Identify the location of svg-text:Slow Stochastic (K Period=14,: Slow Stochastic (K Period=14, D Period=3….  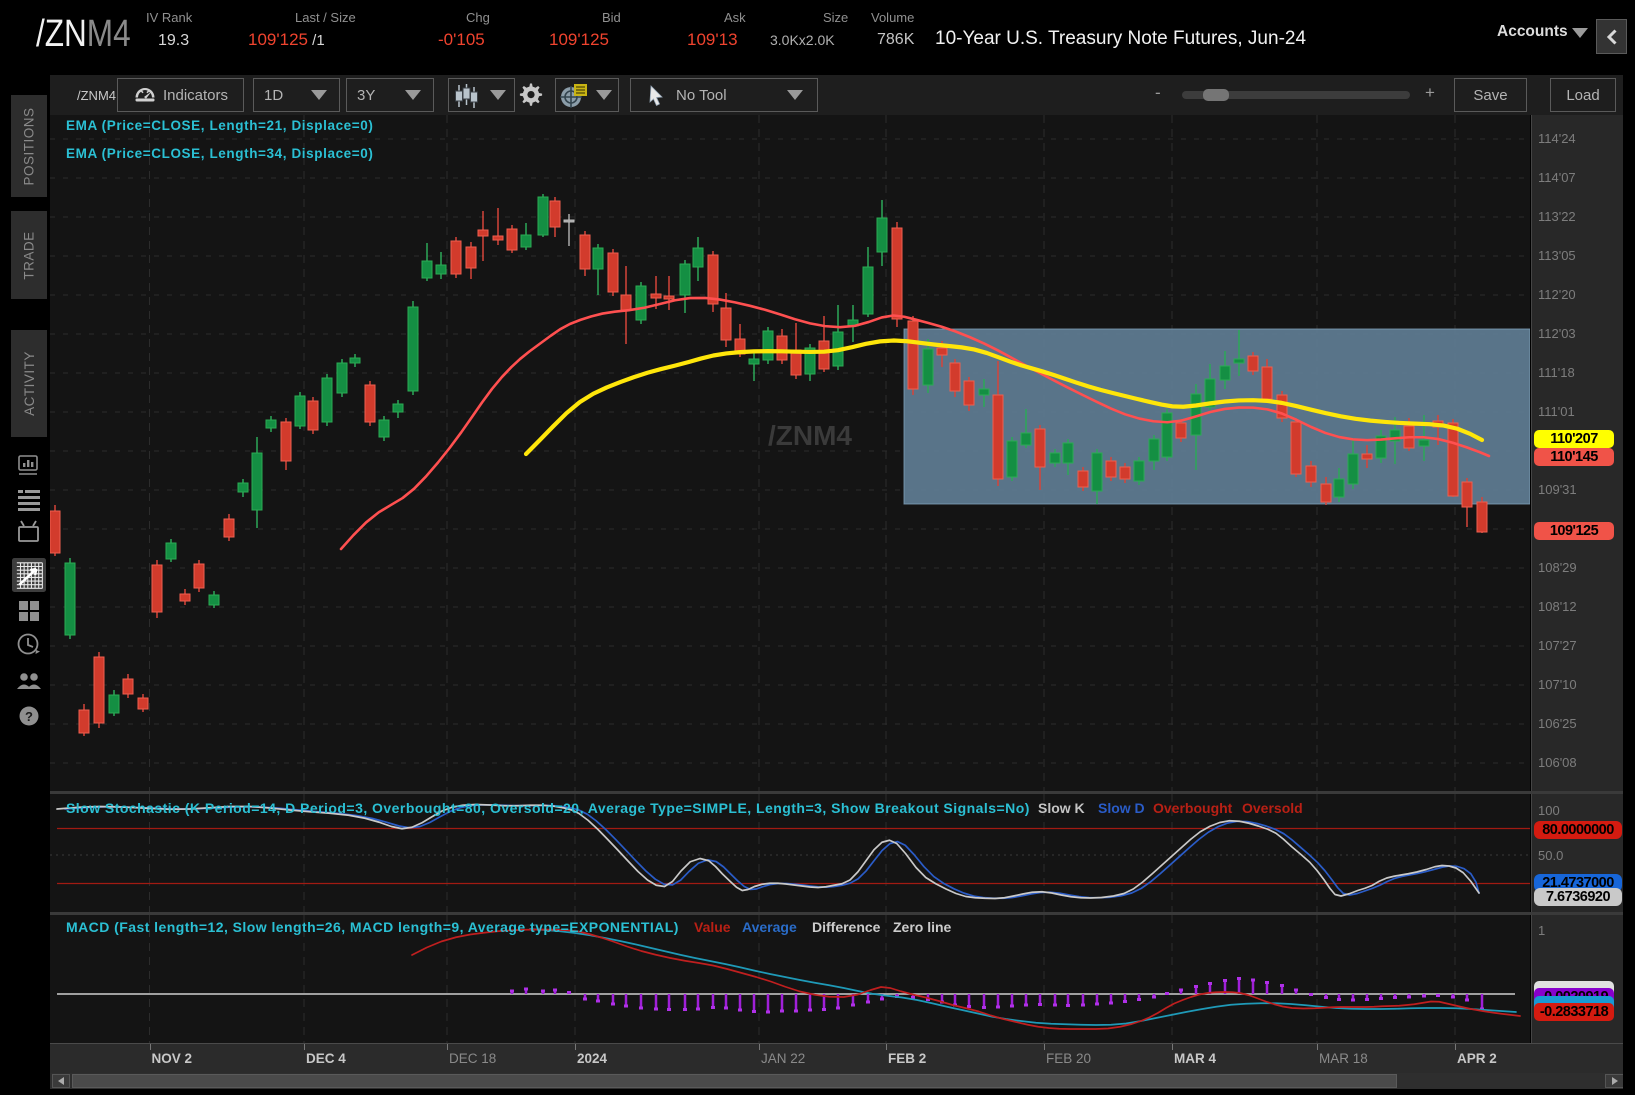
(684, 808).